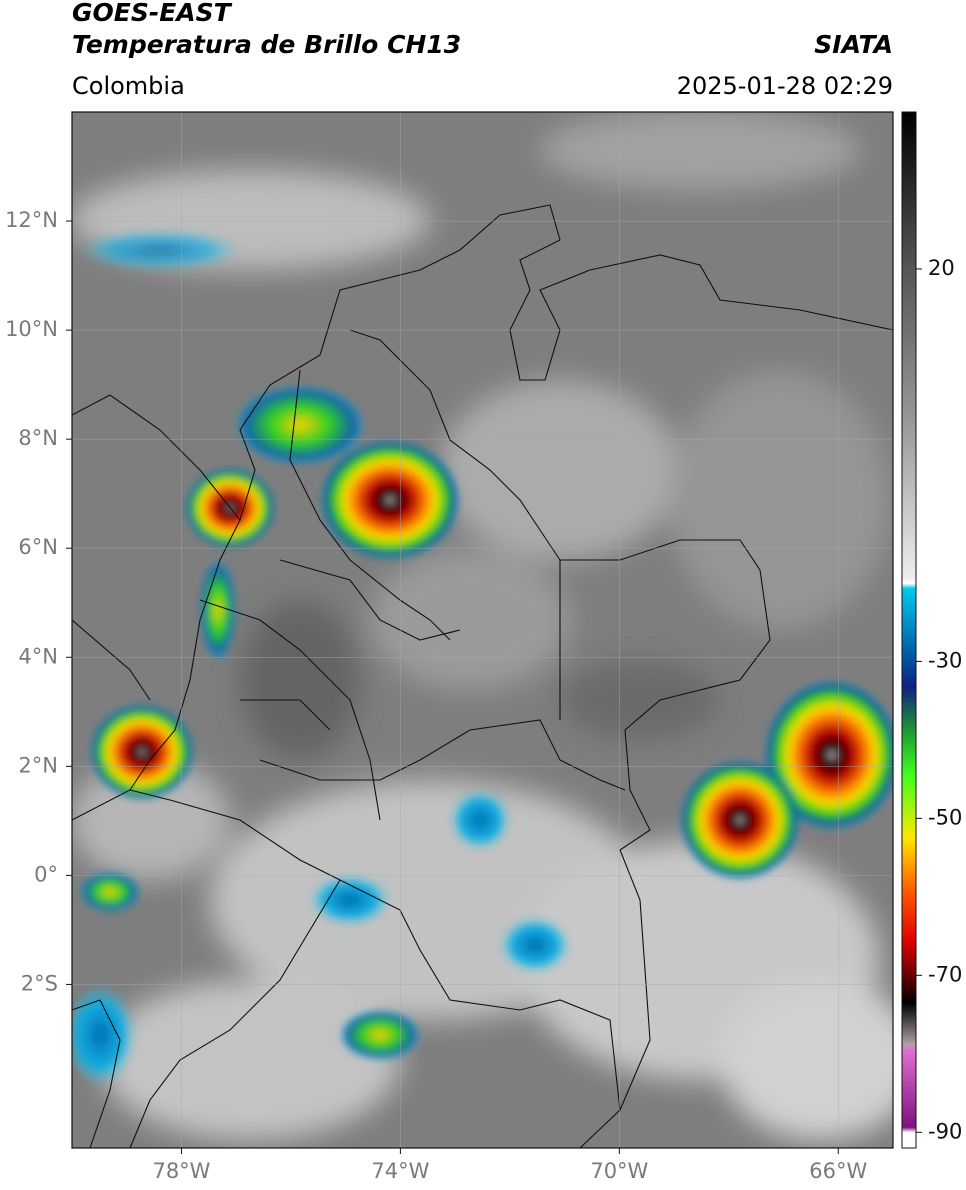 This screenshot has width=966, height=1190. What do you see at coordinates (31, 329) in the screenshot?
I see `y-tick-label: 10°N` at bounding box center [31, 329].